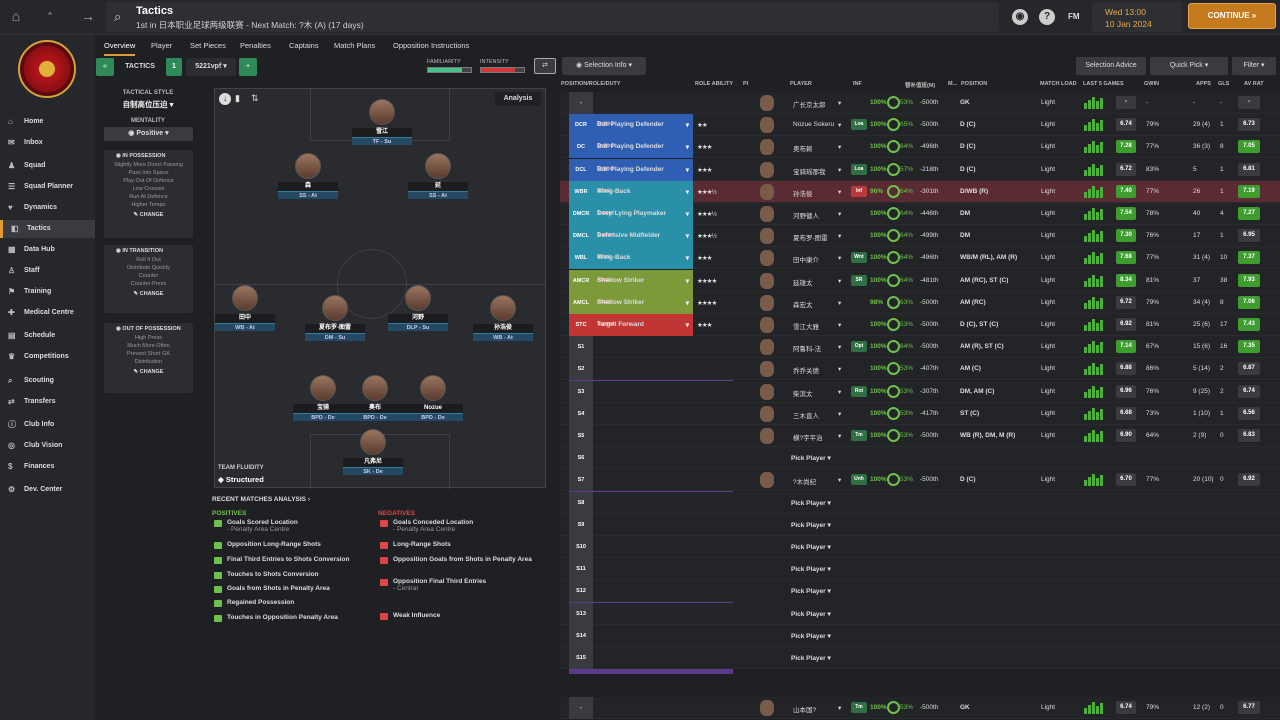  I want to click on sidebar-item-competitions: ♛ Competitions, so click(47, 357).